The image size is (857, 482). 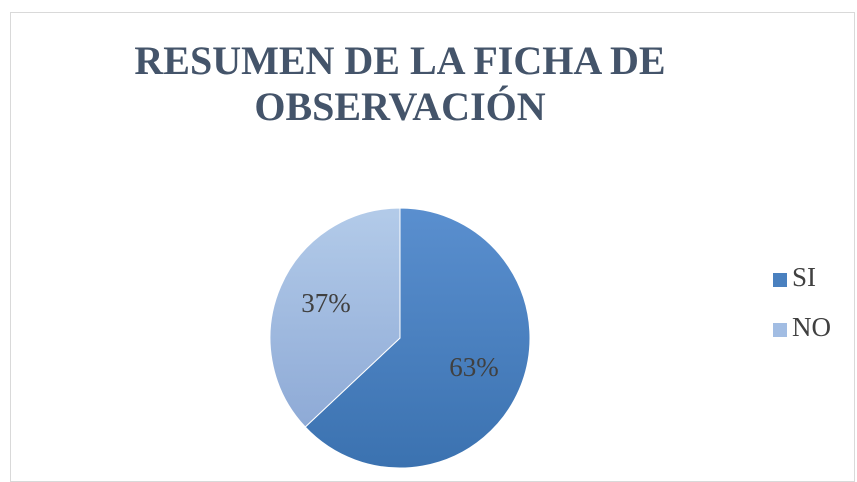 What do you see at coordinates (804, 277) in the screenshot?
I see `legend-label: SI` at bounding box center [804, 277].